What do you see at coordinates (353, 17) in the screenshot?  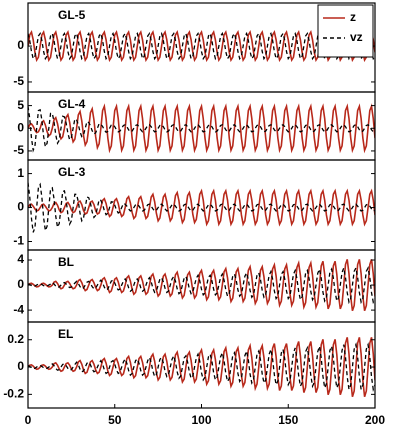 I see `legend-label: z` at bounding box center [353, 17].